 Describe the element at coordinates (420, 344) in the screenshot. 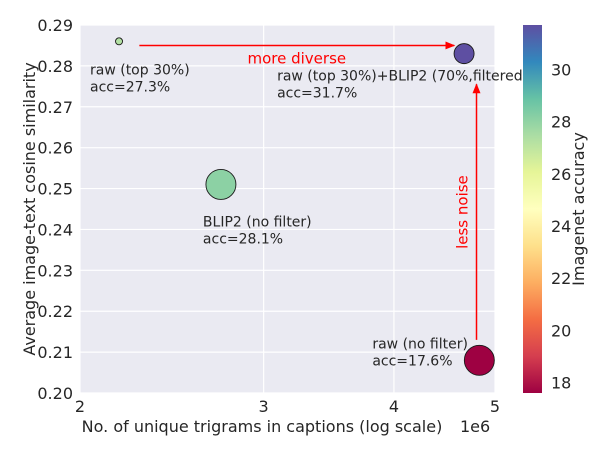

I see `point-label: raw (no filter)` at that location.